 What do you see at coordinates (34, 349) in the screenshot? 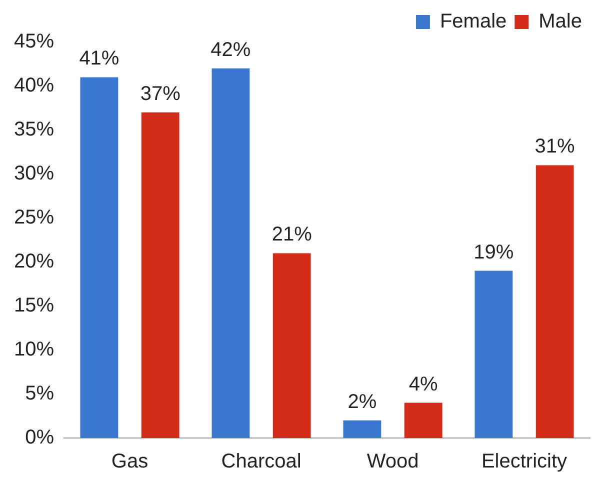
I see `y-tick-label: 10%` at bounding box center [34, 349].